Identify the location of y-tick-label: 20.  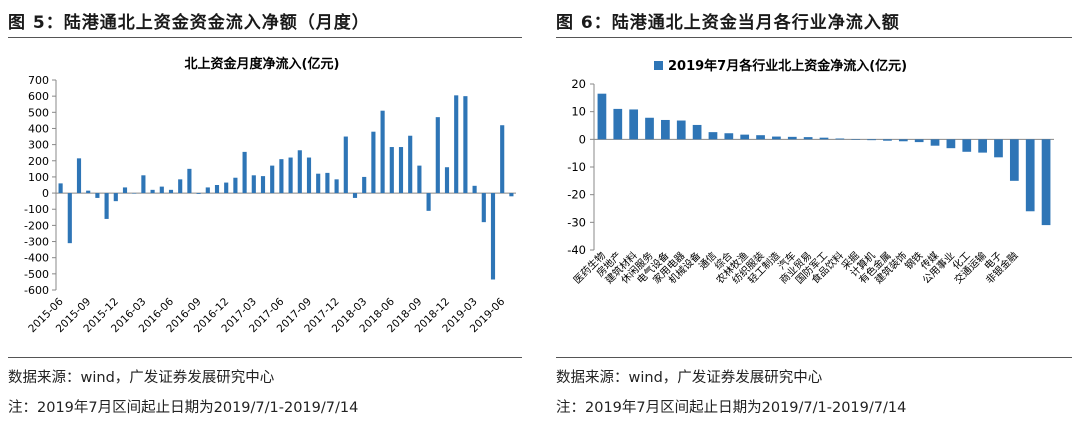
(578, 84).